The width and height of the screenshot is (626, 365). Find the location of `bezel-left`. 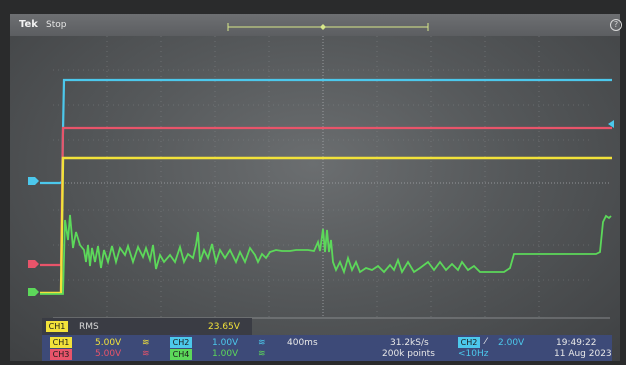

bezel-left is located at coordinates (5, 182).